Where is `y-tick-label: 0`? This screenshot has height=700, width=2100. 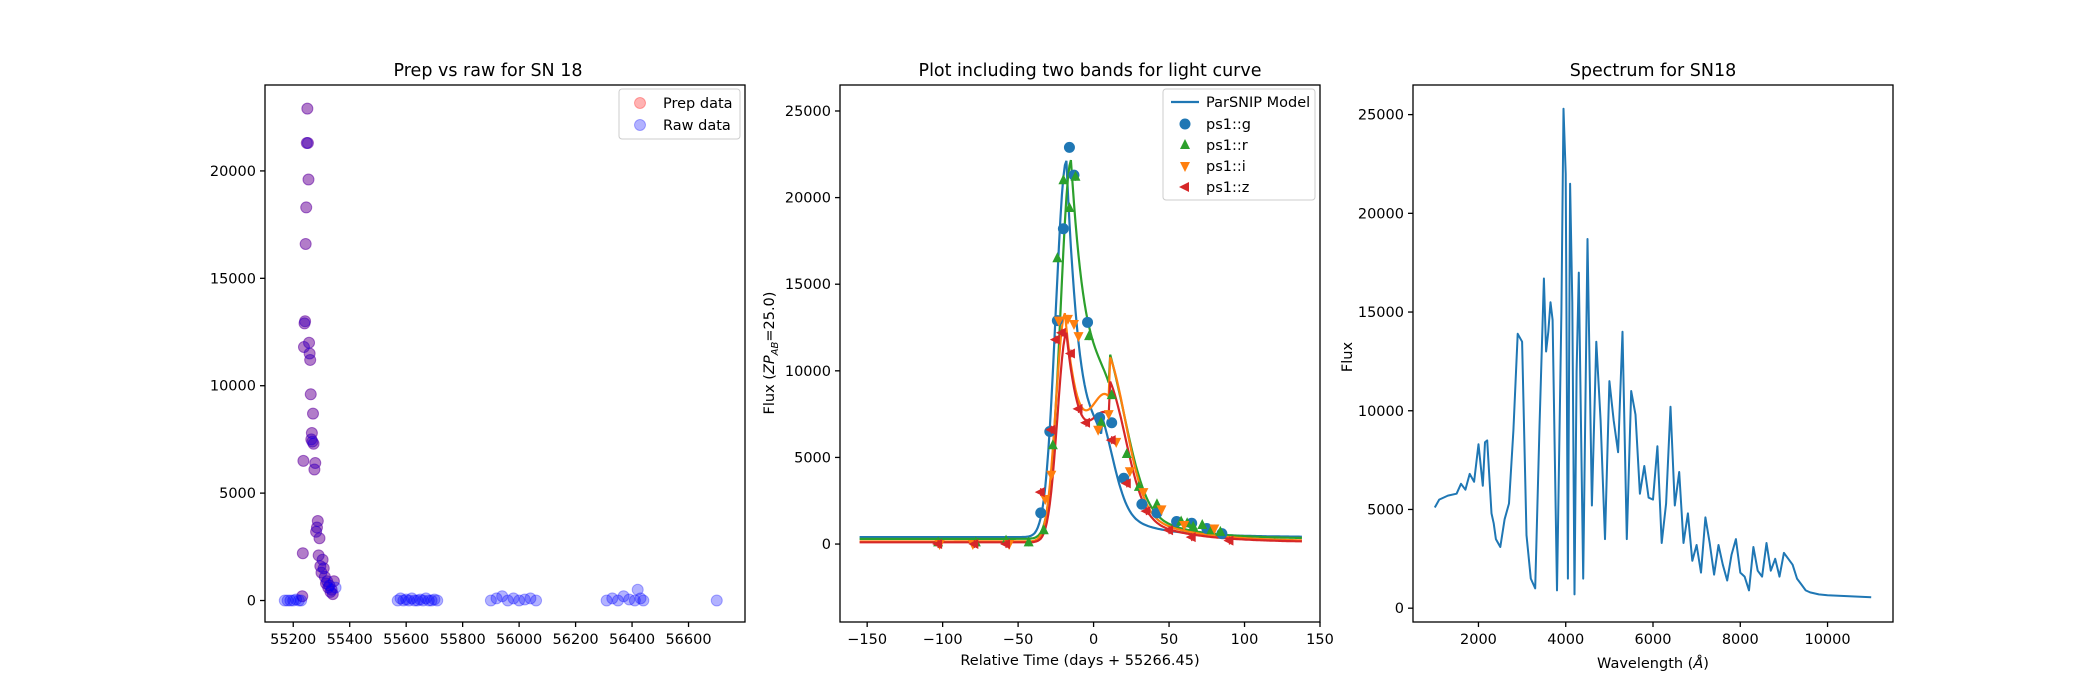 y-tick-label: 0 is located at coordinates (1399, 609).